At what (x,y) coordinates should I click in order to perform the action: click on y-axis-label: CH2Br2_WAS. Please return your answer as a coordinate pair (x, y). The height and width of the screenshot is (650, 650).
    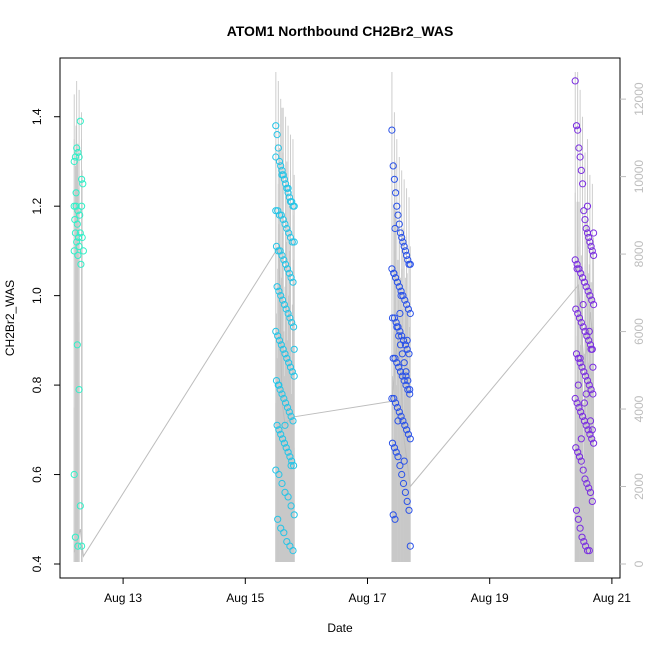
    Looking at the image, I should click on (10, 318).